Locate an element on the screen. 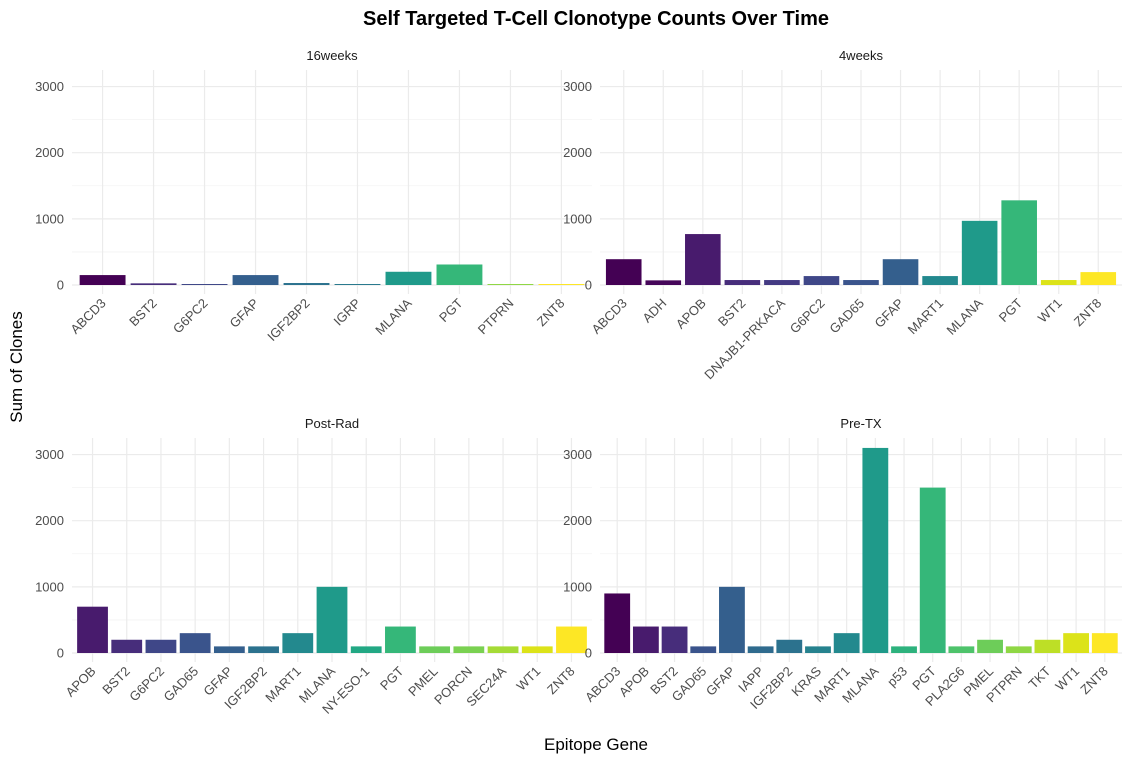  x-tick-label: IGRP is located at coordinates (347, 312).